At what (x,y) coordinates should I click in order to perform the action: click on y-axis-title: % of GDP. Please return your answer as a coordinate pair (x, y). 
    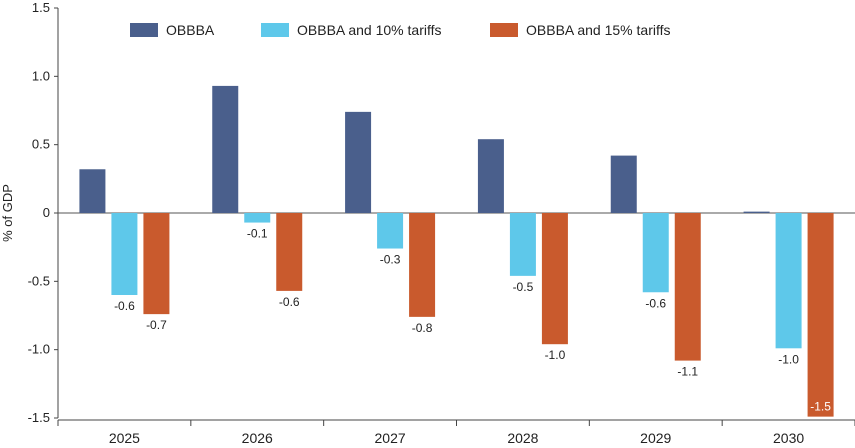
    Looking at the image, I should click on (7, 213).